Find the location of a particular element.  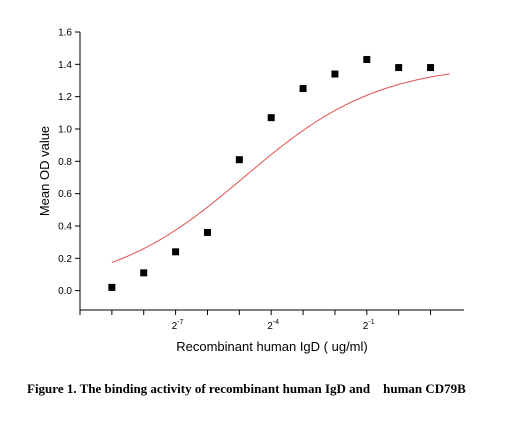

y-axis-ticks: 0.0 0.2 0.4 0.6 0.8 1.0 1.2 1.4 1.6 is located at coordinates (69, 162).